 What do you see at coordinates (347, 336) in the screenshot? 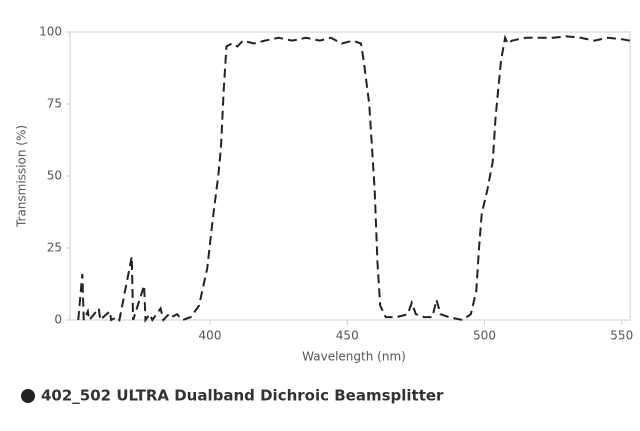
I see `x-tick-label: 450` at bounding box center [347, 336].